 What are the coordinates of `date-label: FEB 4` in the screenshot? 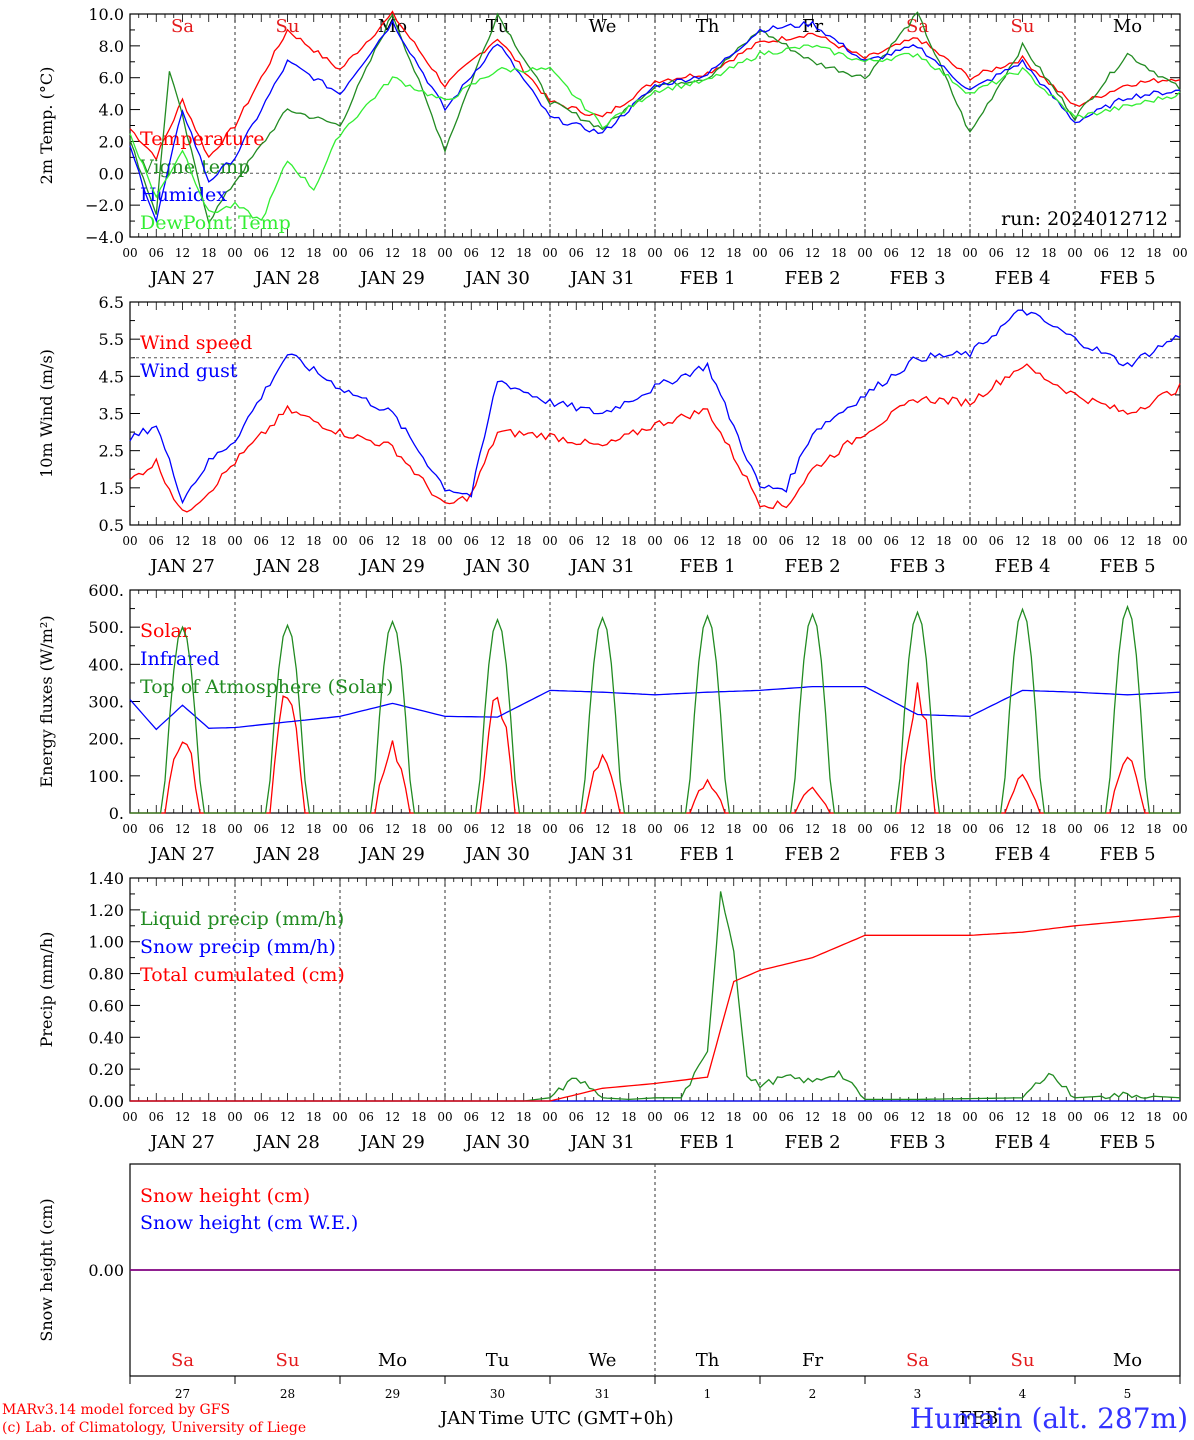 It's located at (1022, 1142).